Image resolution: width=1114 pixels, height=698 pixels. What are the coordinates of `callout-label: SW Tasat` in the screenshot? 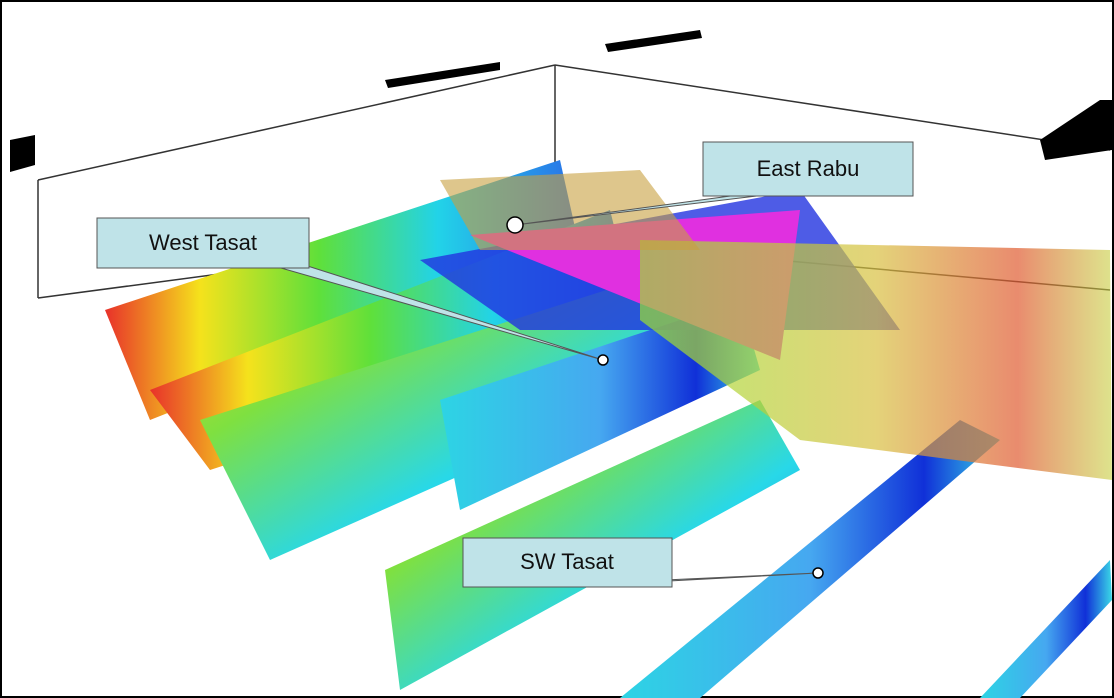 It's located at (567, 561).